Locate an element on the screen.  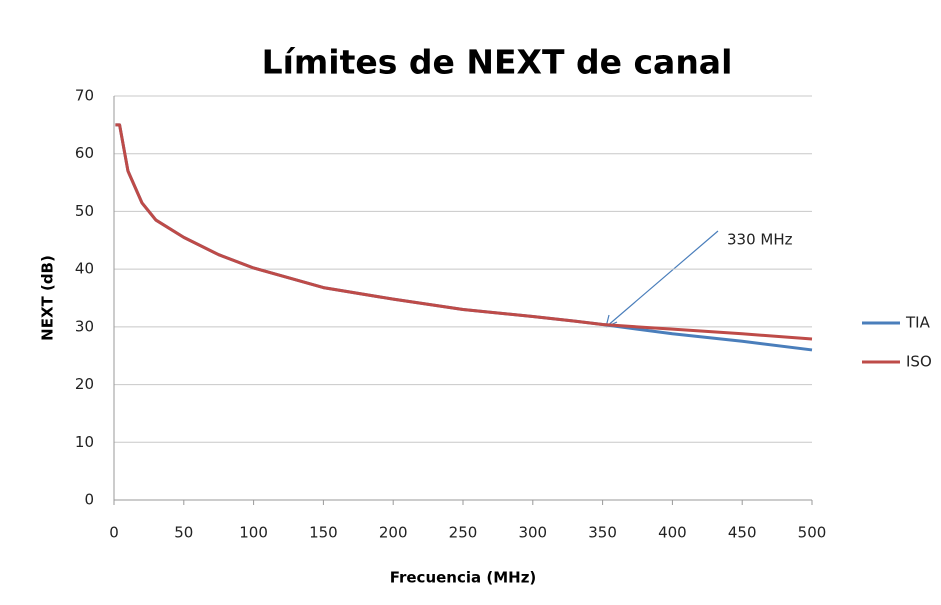
x-tick-label: 350 is located at coordinates (602, 533).